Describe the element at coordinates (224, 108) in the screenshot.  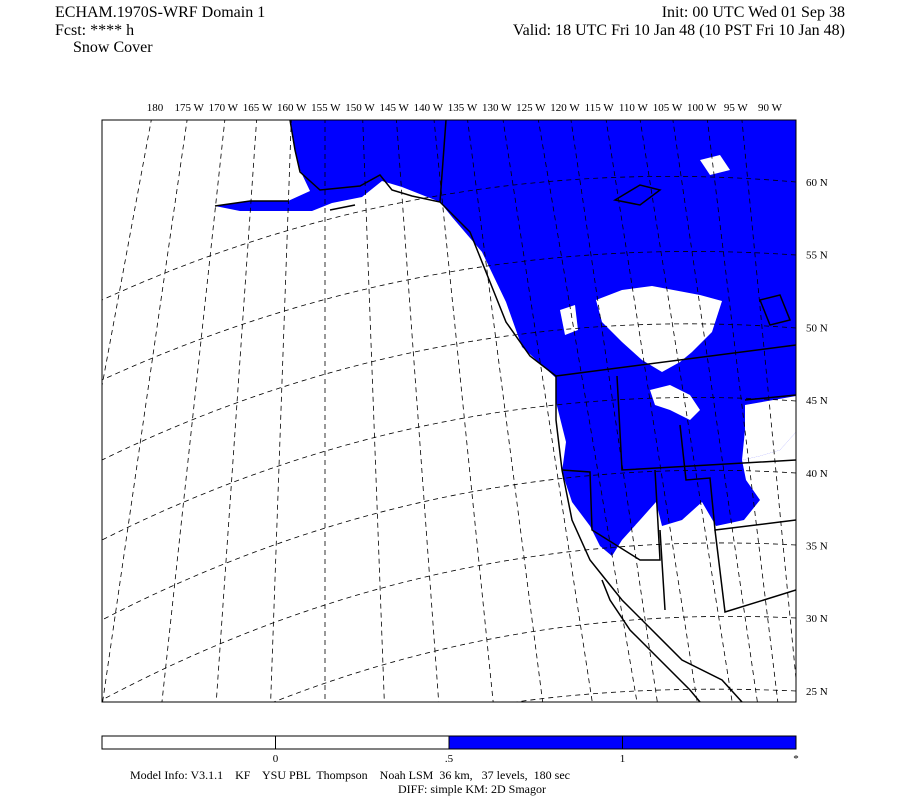
I see `longitude-label: 170 W` at that location.